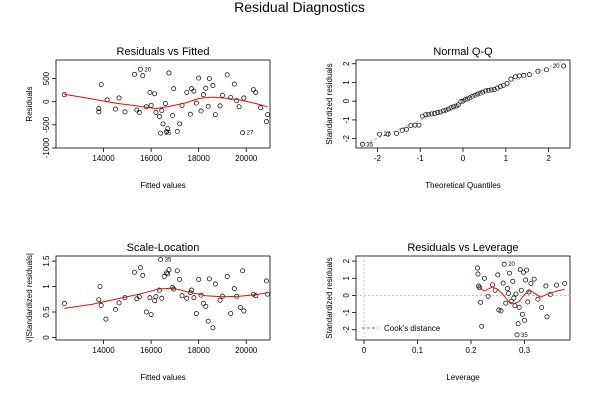 This screenshot has width=599, height=400. What do you see at coordinates (548, 158) in the screenshot?
I see `x-tick-label: 2` at bounding box center [548, 158].